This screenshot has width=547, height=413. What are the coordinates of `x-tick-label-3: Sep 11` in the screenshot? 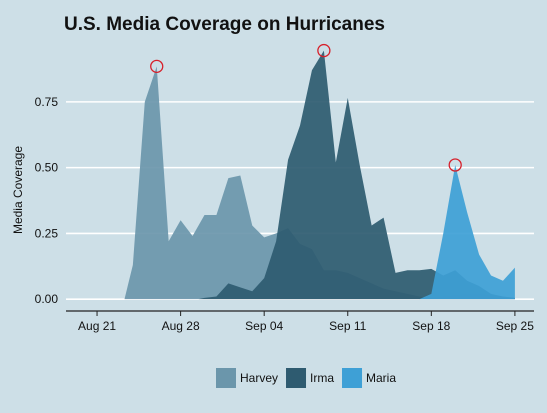 It's located at (347, 326).